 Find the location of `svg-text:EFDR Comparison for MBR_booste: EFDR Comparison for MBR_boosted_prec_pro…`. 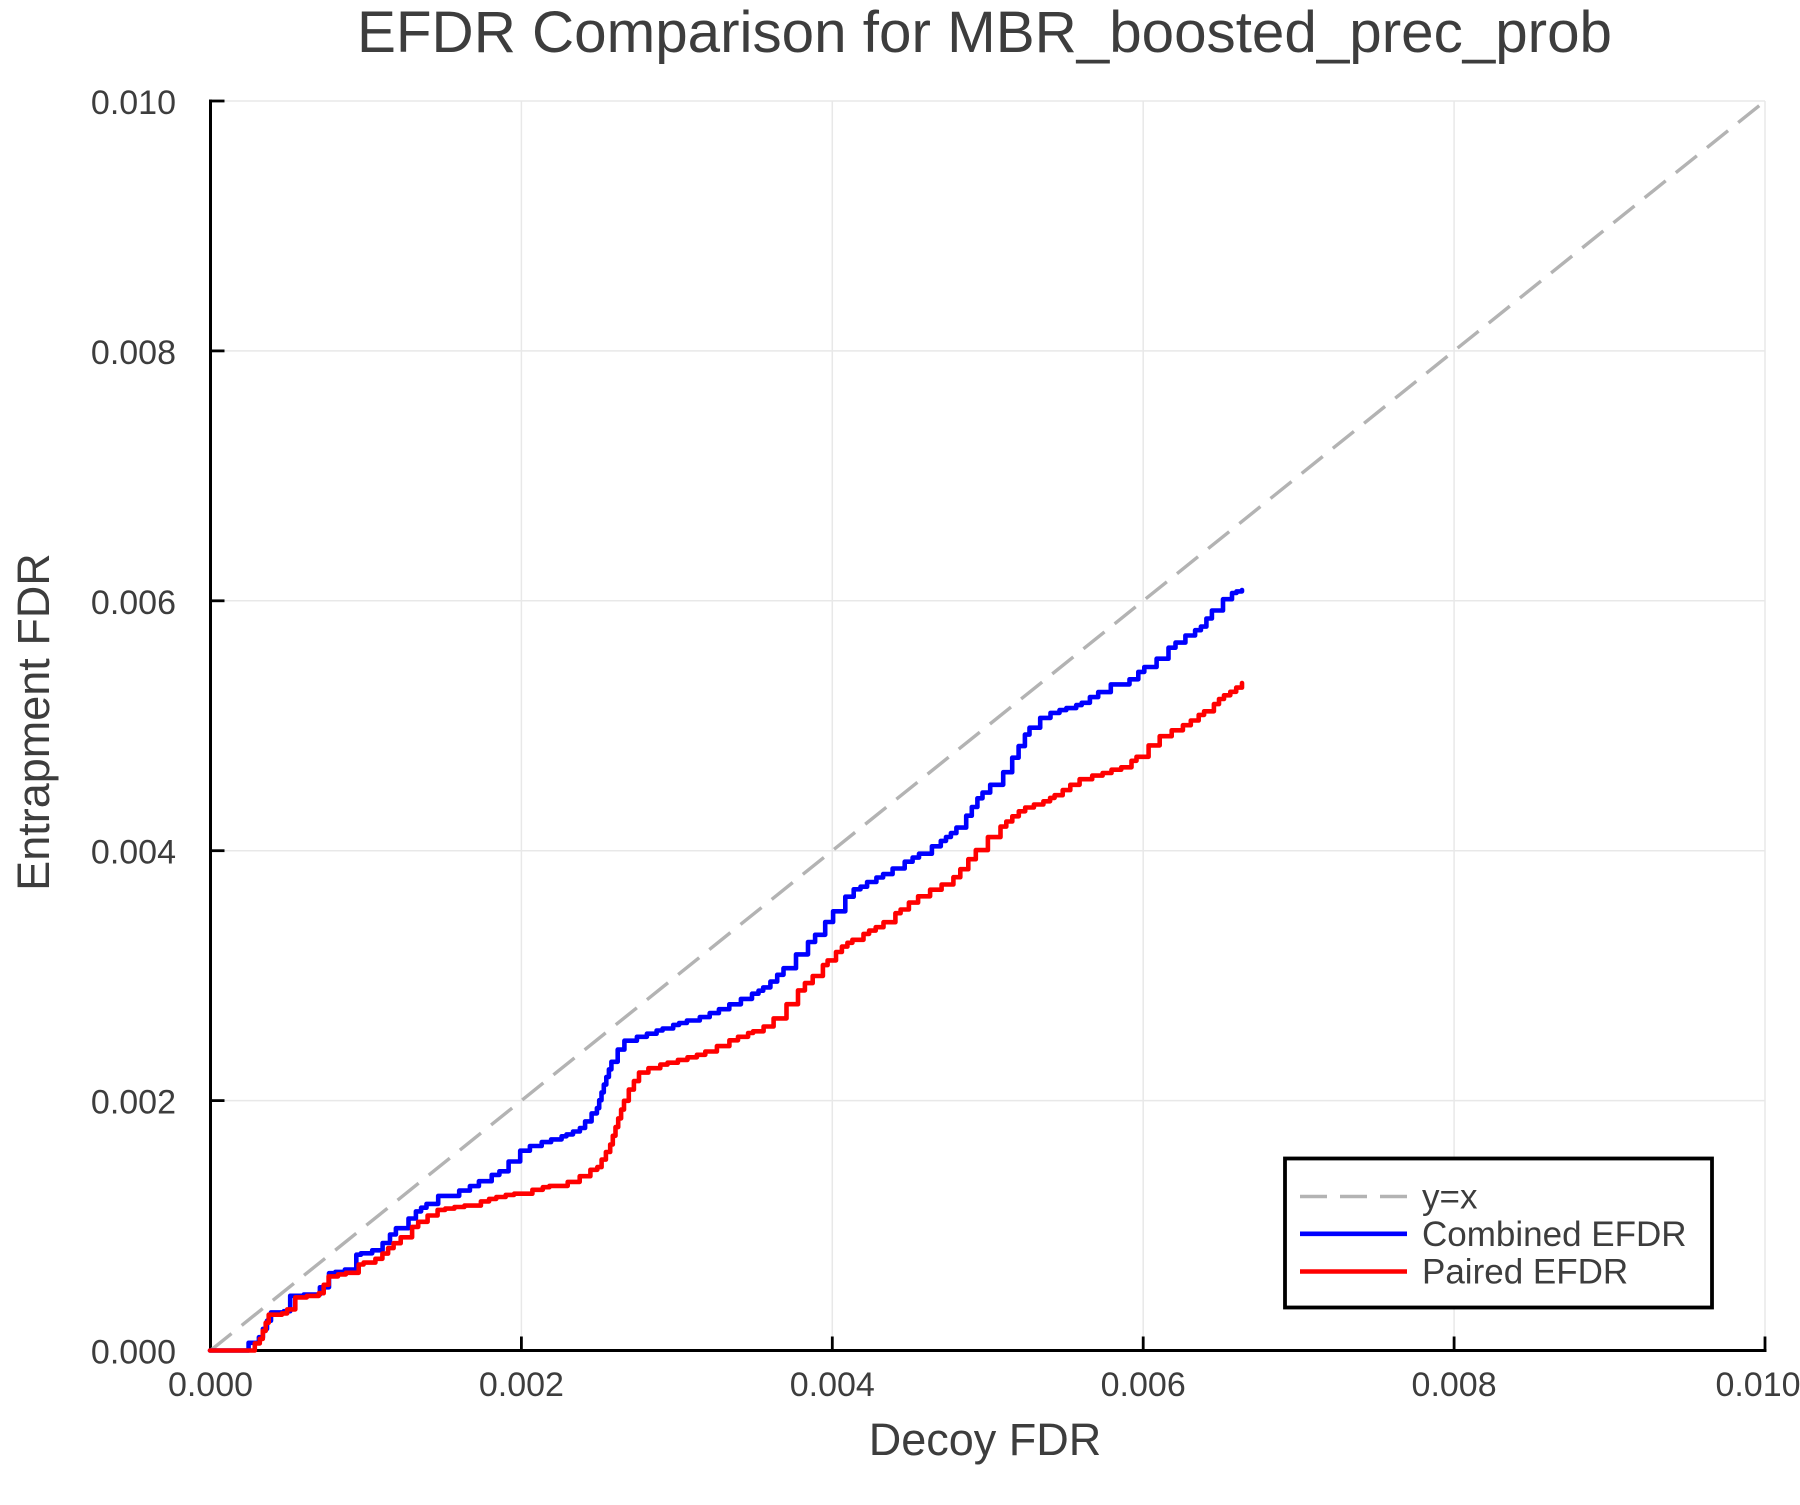

svg-text:EFDR Comparison for MBR_booste: EFDR Comparison for MBR_boosted_prec_pro… is located at coordinates (984, 32).